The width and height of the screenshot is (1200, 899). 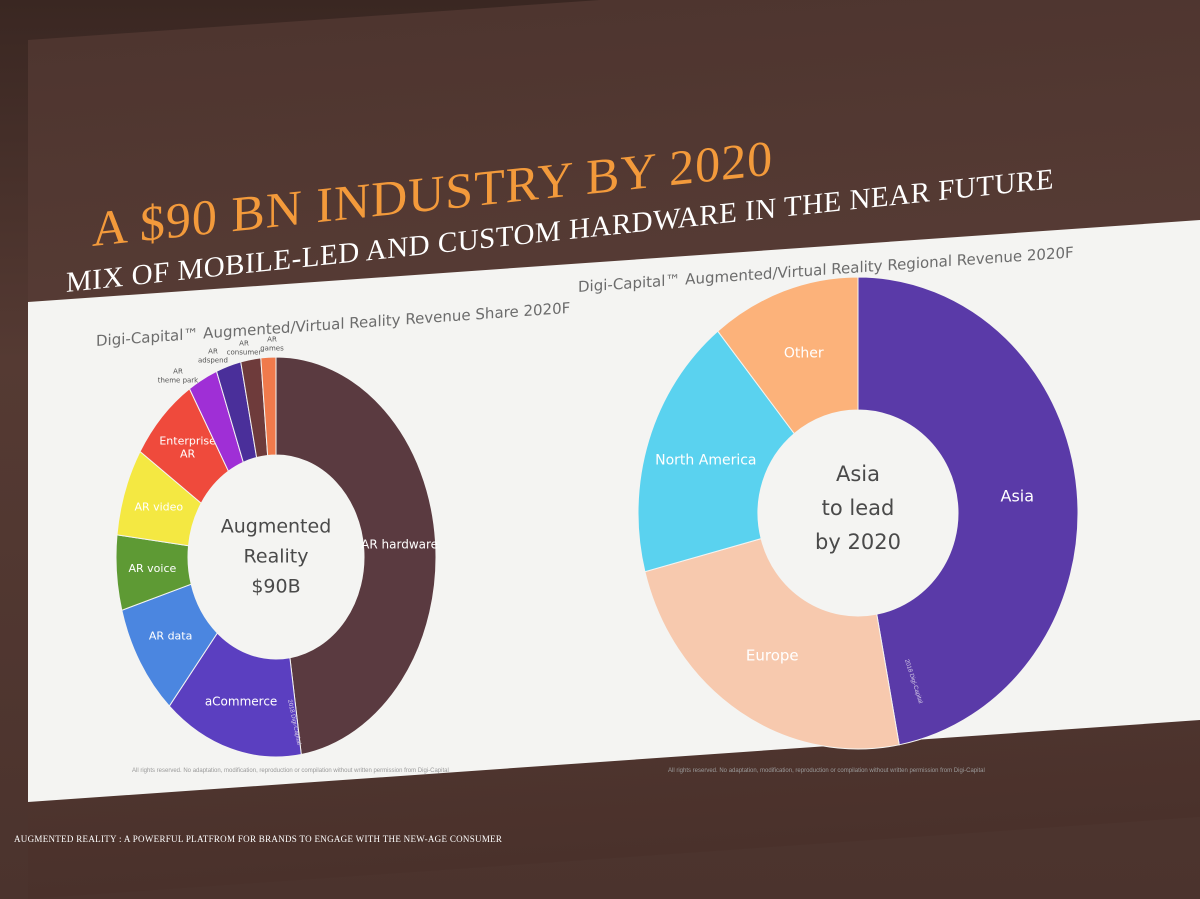 What do you see at coordinates (968, 511) in the screenshot?
I see `slice-asia` at bounding box center [968, 511].